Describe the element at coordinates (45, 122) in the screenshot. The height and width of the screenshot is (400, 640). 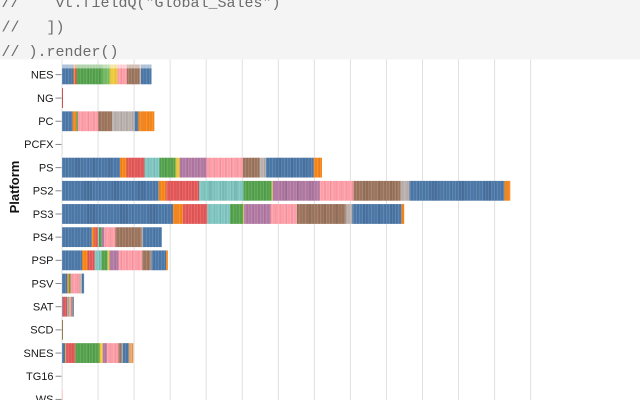
I see `svg-text: PC` at that location.